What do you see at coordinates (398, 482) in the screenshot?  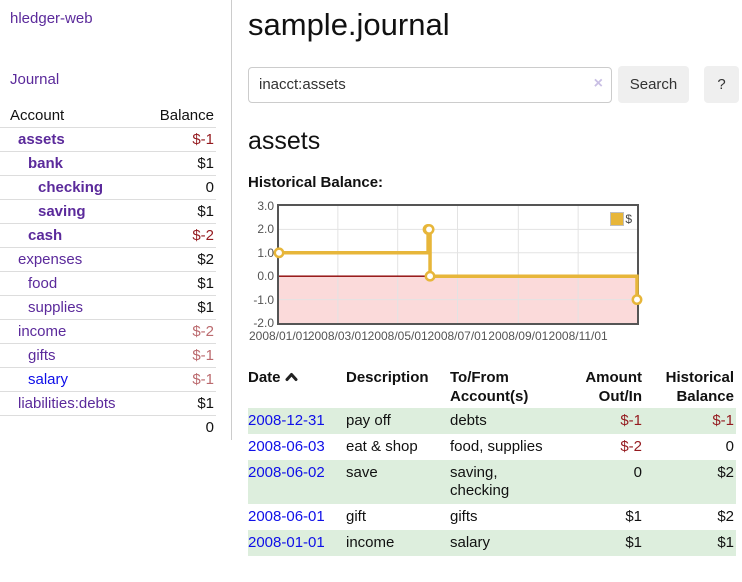 I see `transaction-description: save` at bounding box center [398, 482].